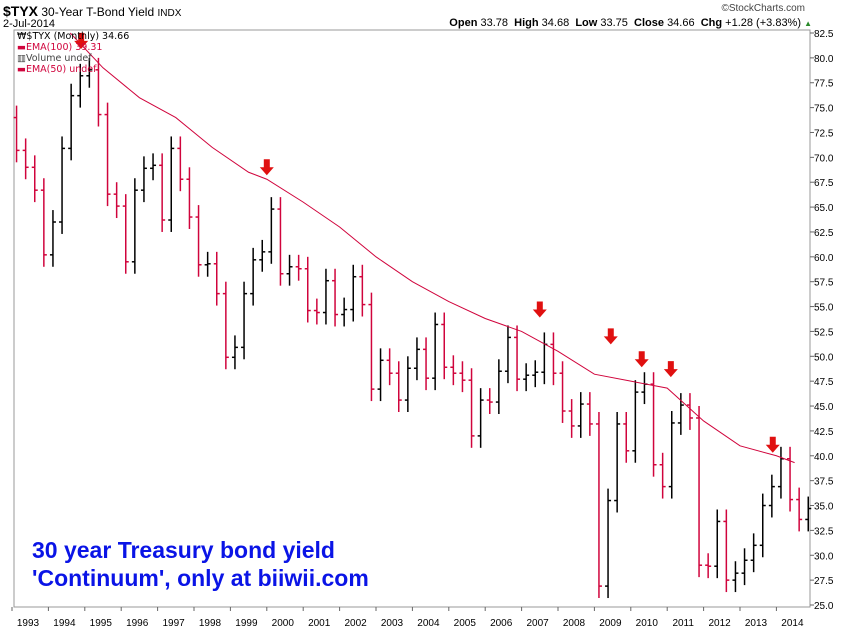  Describe the element at coordinates (824, 407) in the screenshot. I see `y-tick-label: 45.0` at that location.